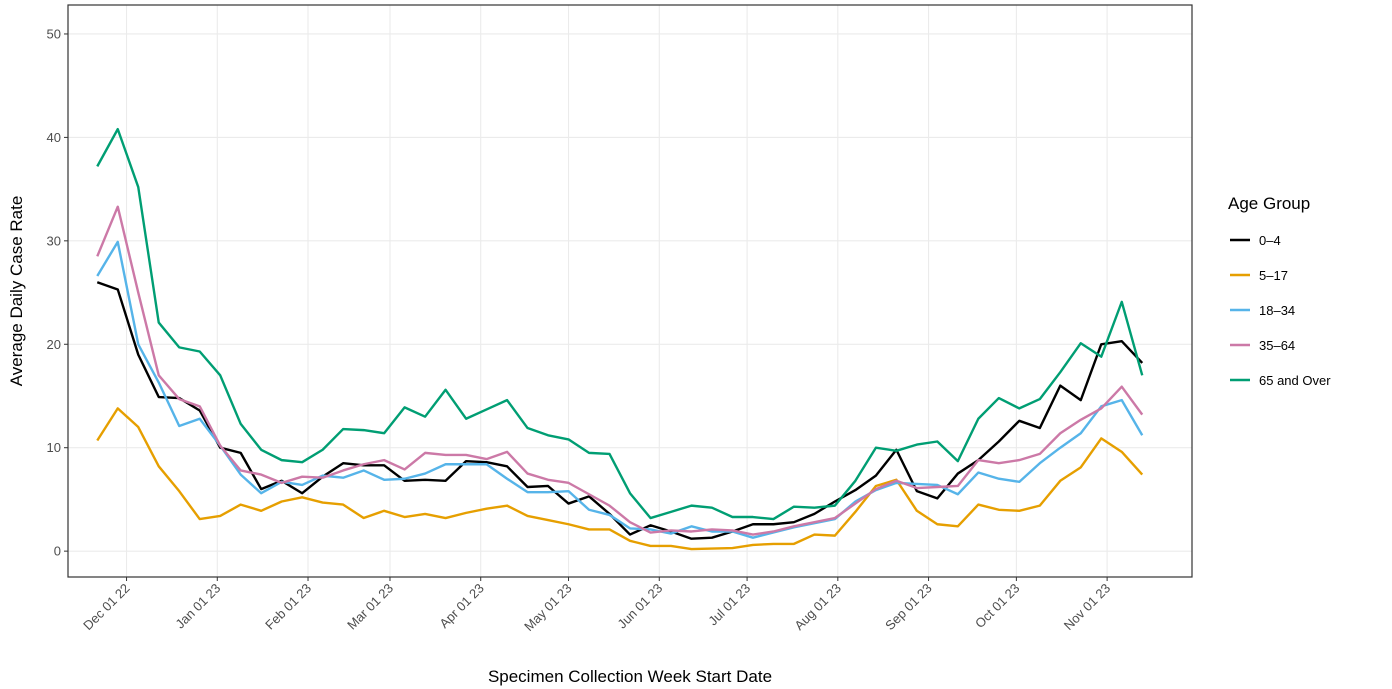  Describe the element at coordinates (997, 606) in the screenshot. I see `x-tick-label: Oct 01 23` at that location.